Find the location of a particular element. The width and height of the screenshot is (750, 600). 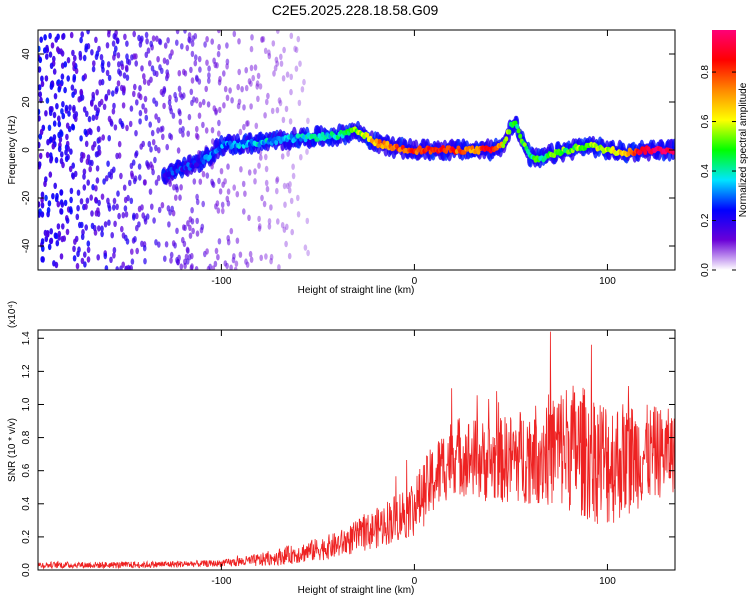

snr-y-tick-label: 0.2 is located at coordinates (26, 537).